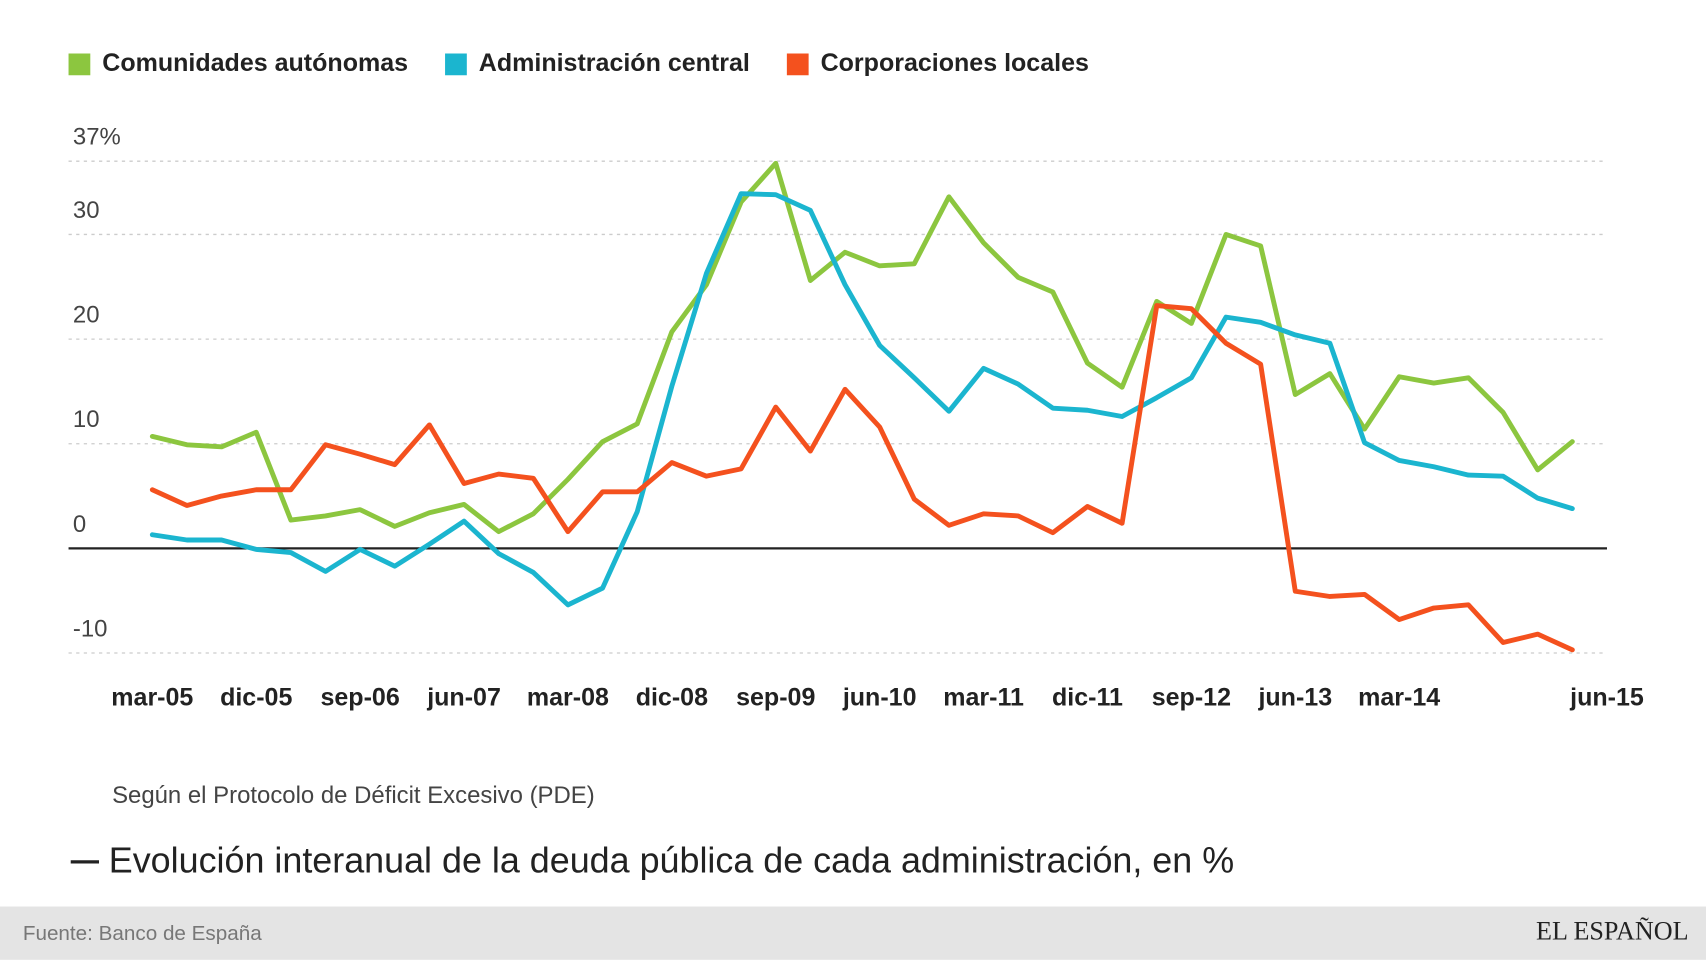 The height and width of the screenshot is (960, 1706). What do you see at coordinates (86, 419) in the screenshot?
I see `y-tick-label: 10` at bounding box center [86, 419].